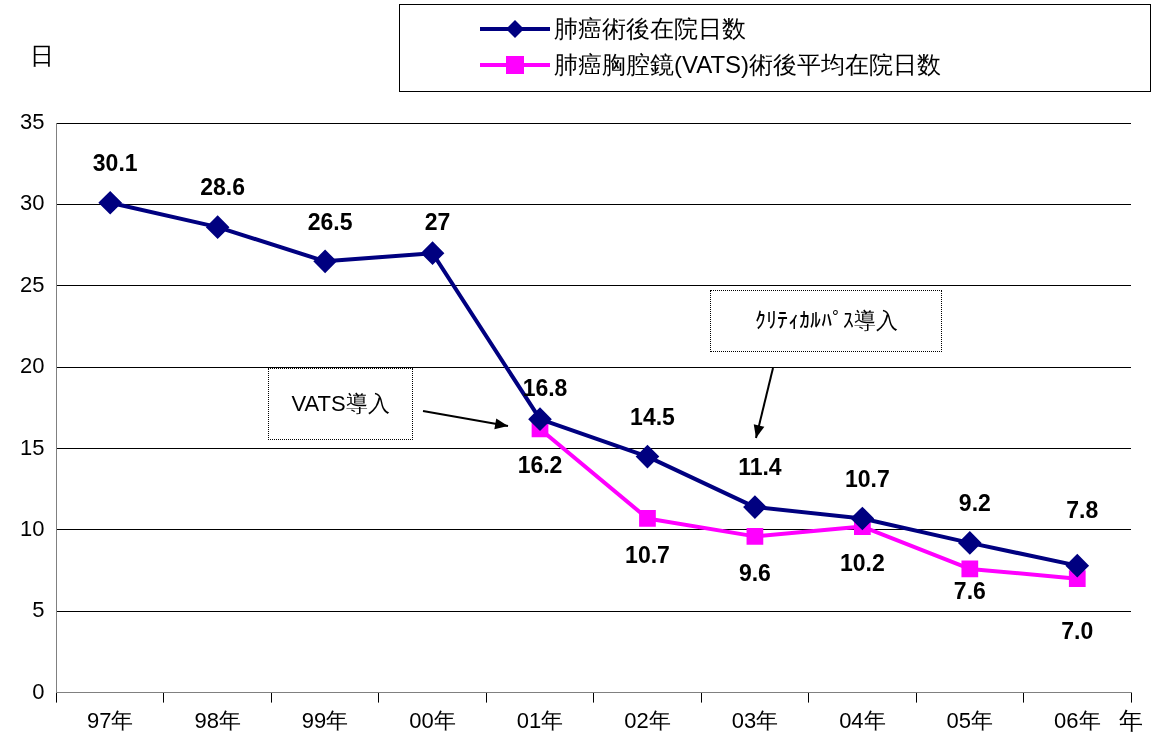 This screenshot has height=749, width=1159. I want to click on annotation: ｸﾘﾃｨｶﾙﾊﾟｽ導入, so click(826, 321).